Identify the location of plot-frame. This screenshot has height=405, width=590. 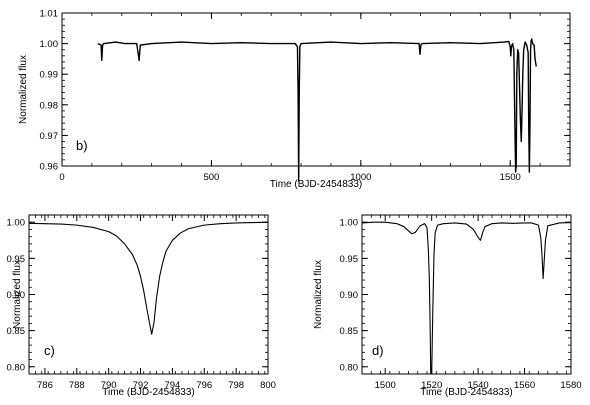
(466, 294).